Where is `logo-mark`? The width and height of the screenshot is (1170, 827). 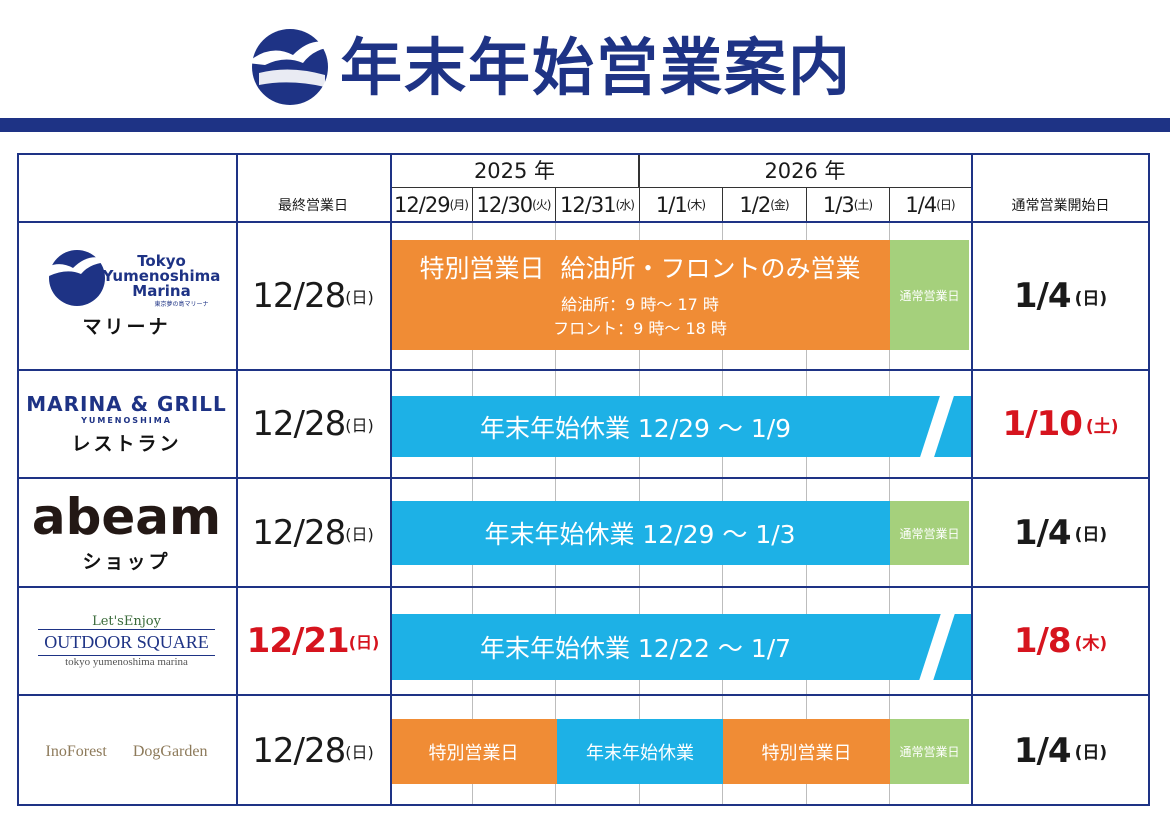 logo-mark is located at coordinates (74, 278).